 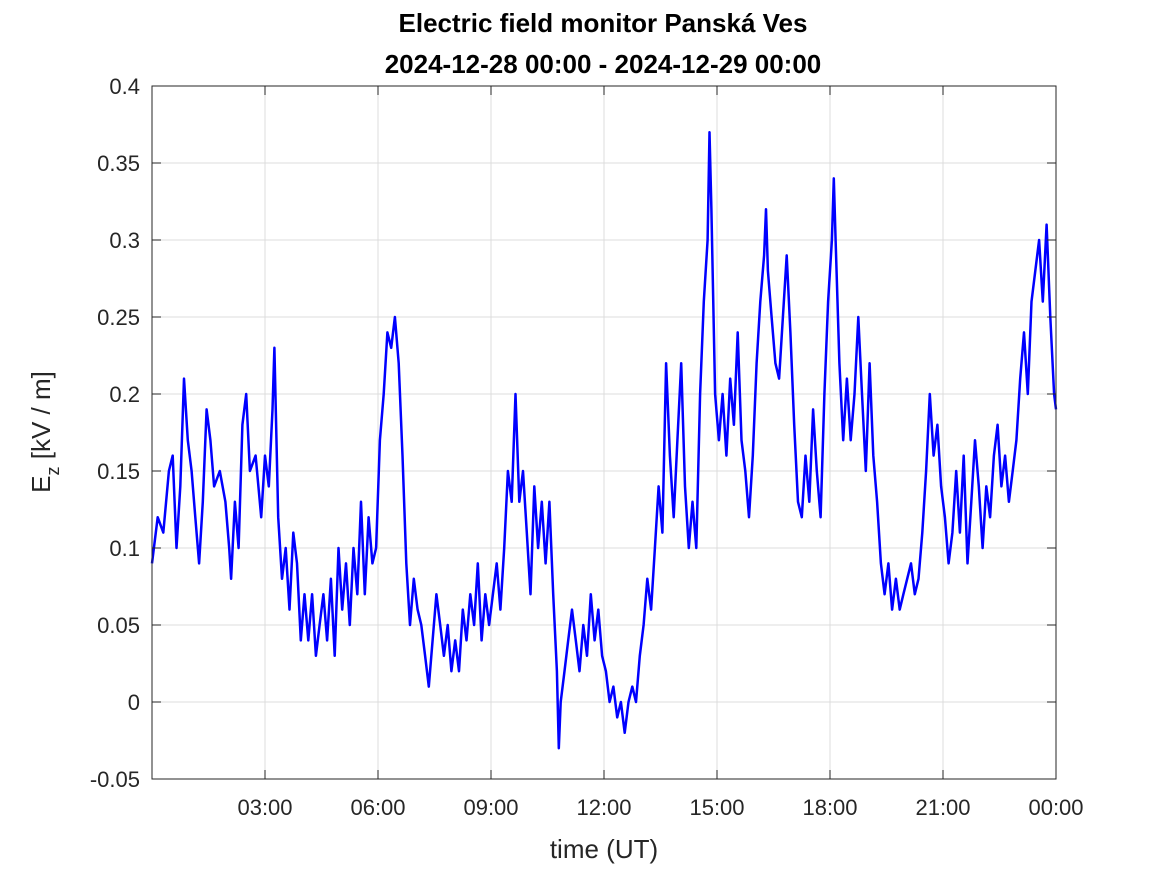 What do you see at coordinates (603, 807) in the screenshot?
I see `x-tick-label: 12:00` at bounding box center [603, 807].